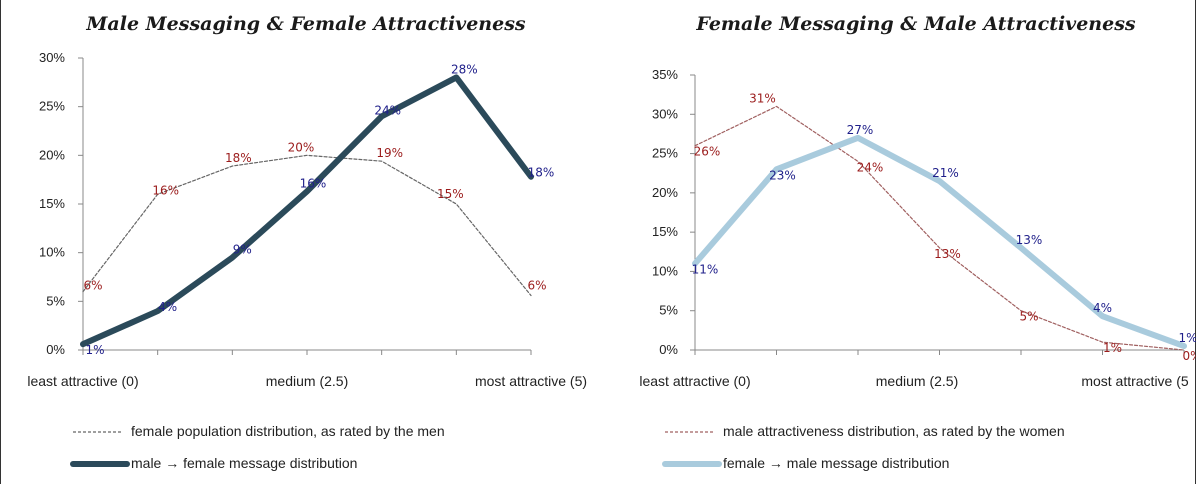  Describe the element at coordinates (1028, 317) in the screenshot. I see `data-label: 5%` at that location.